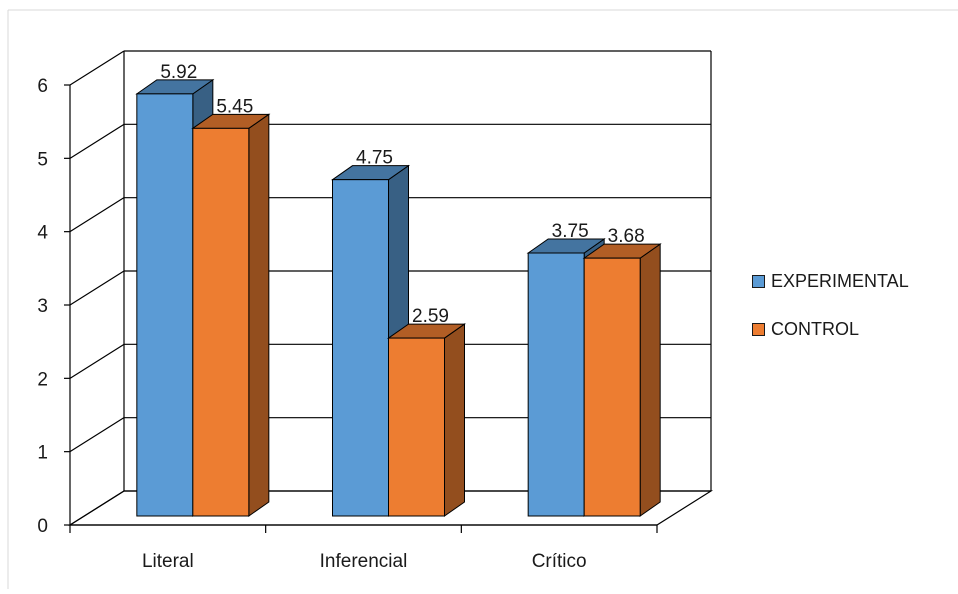 Image resolution: width=958 pixels, height=594 pixels. I want to click on legend-item-experimental: EXPERIMENTAL, so click(830, 281).